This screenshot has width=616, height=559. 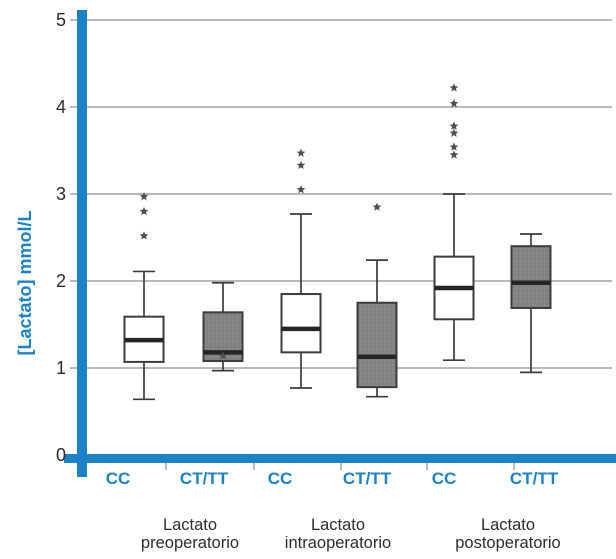 What do you see at coordinates (531, 277) in the screenshot?
I see `iqr-box-ct-tt-group3` at bounding box center [531, 277].